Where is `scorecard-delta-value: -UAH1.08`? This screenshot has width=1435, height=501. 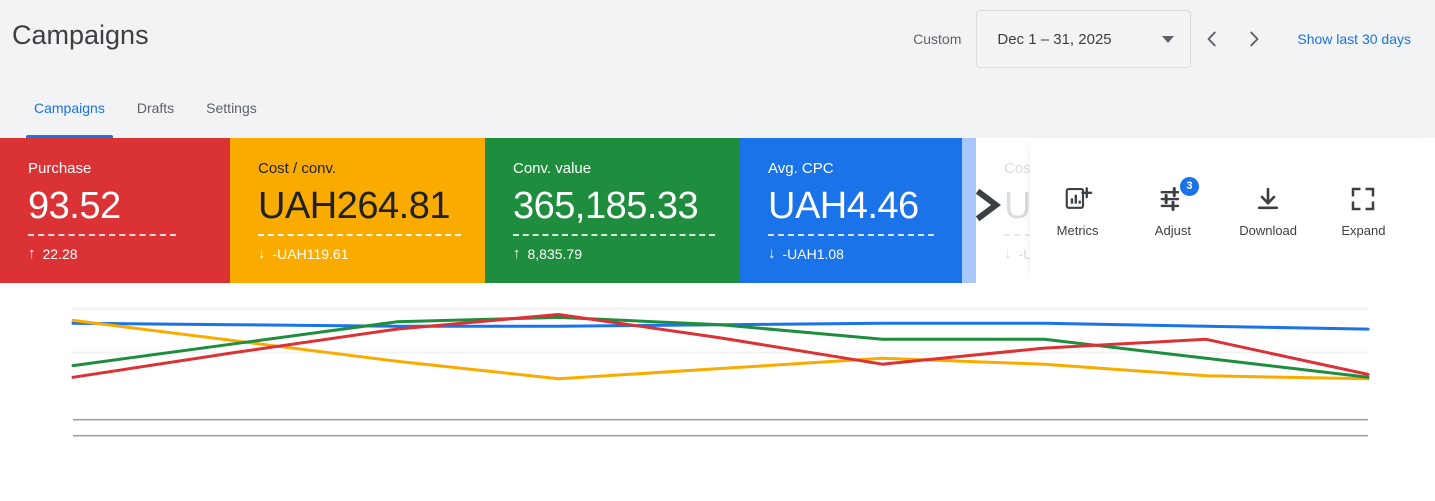 scorecard-delta-value: -UAH1.08 is located at coordinates (813, 254).